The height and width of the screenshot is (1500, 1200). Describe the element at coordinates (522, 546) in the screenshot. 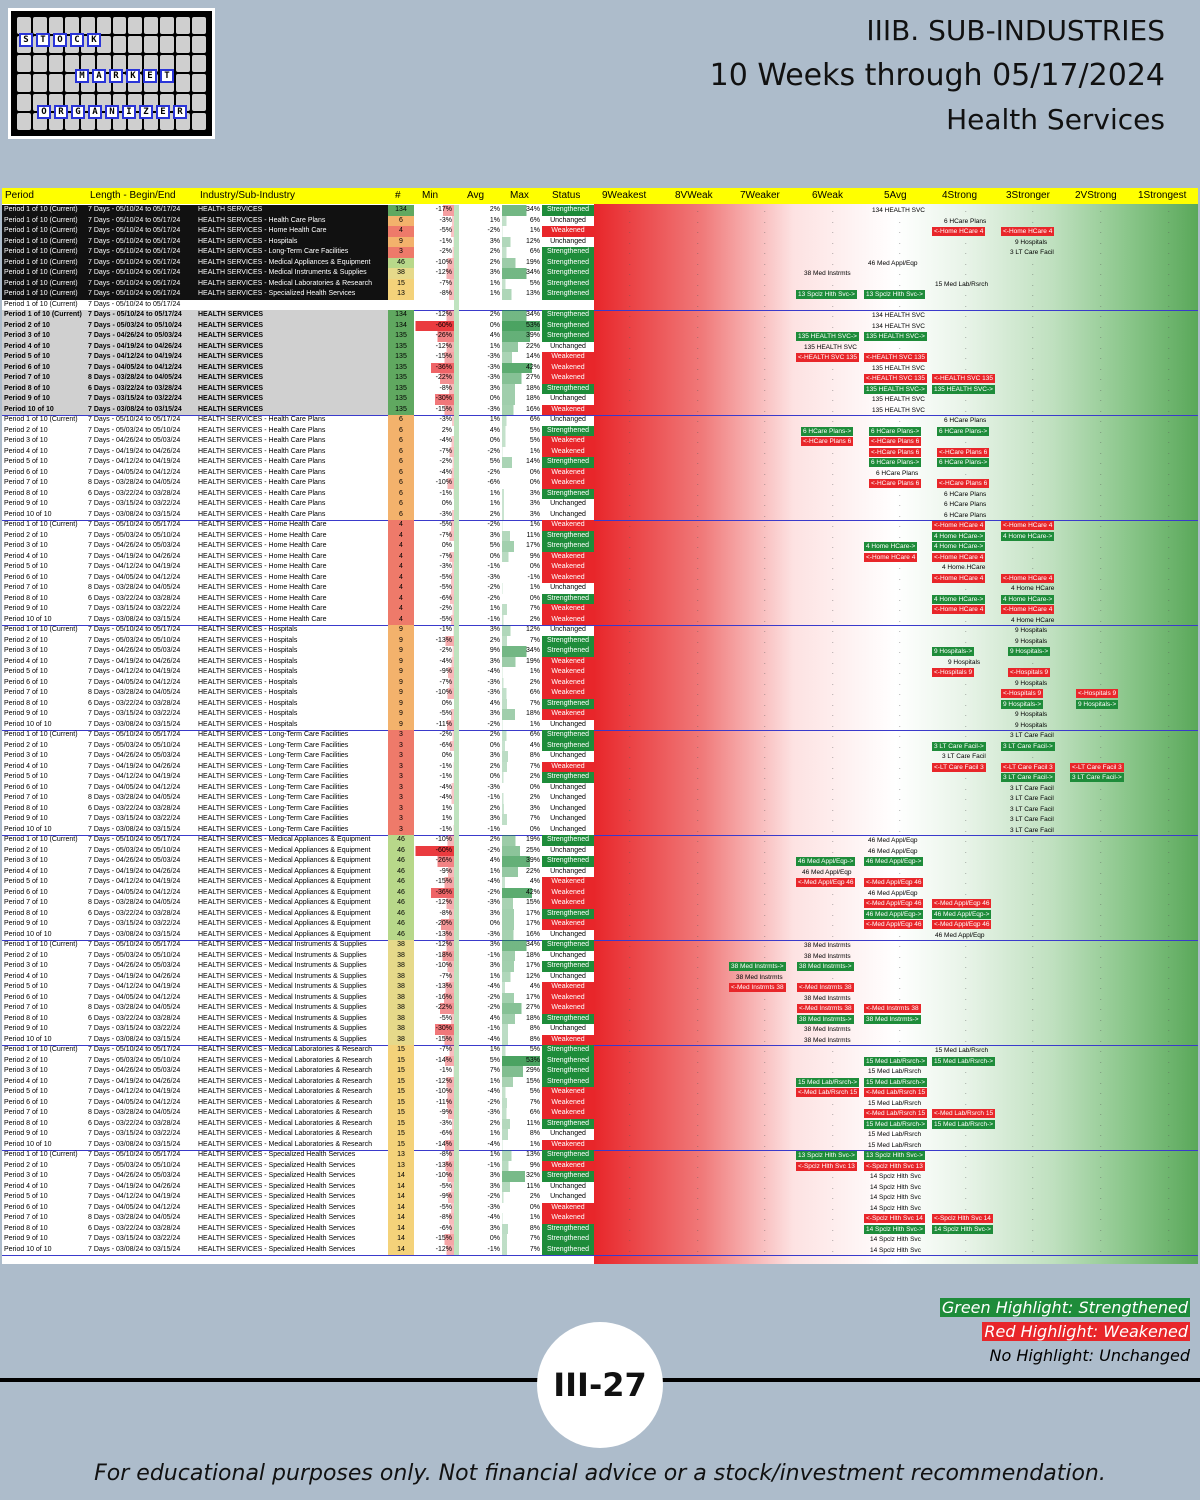

I see `max-cell: 17%` at that location.